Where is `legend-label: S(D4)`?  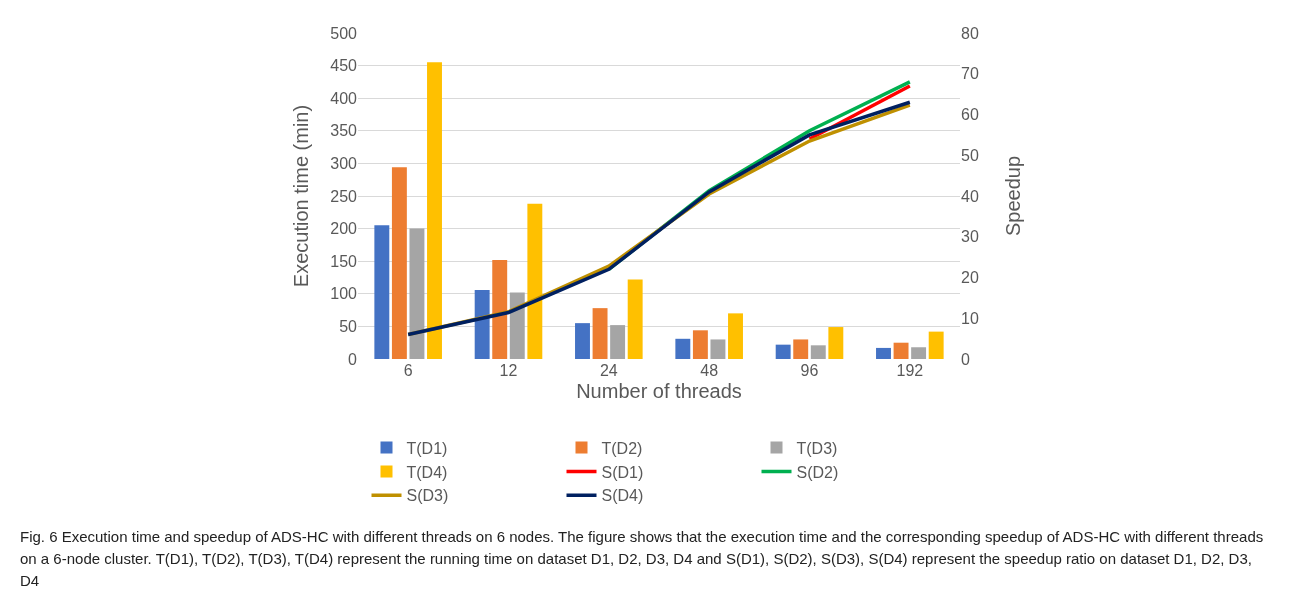 legend-label: S(D4) is located at coordinates (622, 496).